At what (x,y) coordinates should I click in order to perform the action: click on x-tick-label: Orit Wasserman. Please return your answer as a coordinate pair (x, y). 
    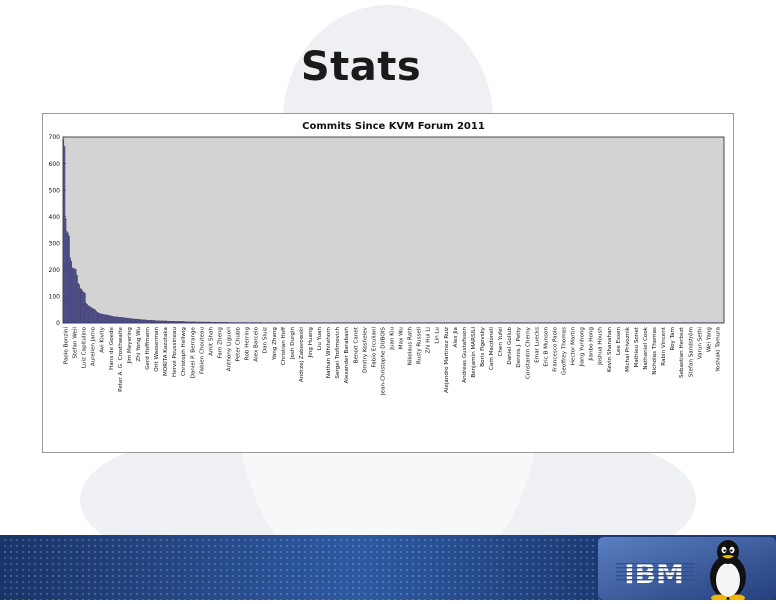
    Looking at the image, I should click on (157, 349).